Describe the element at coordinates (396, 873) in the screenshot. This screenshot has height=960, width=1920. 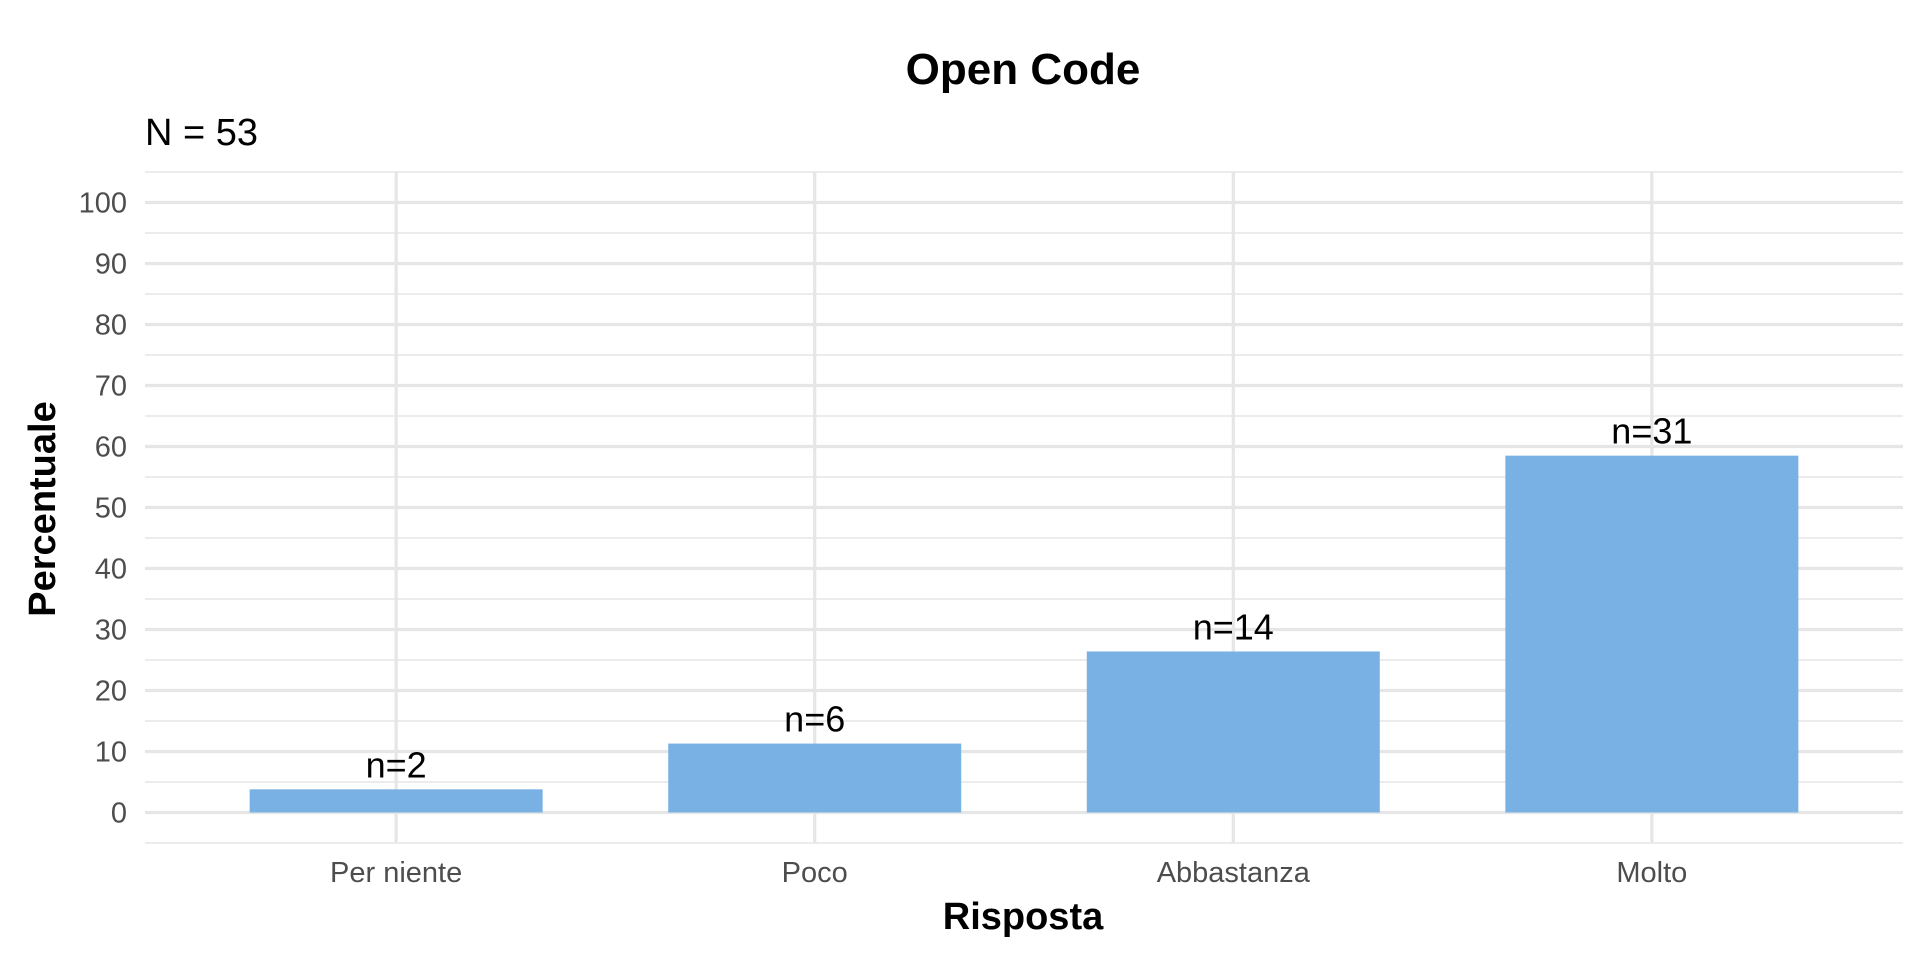
I see `x-tick-label: Per niente` at that location.